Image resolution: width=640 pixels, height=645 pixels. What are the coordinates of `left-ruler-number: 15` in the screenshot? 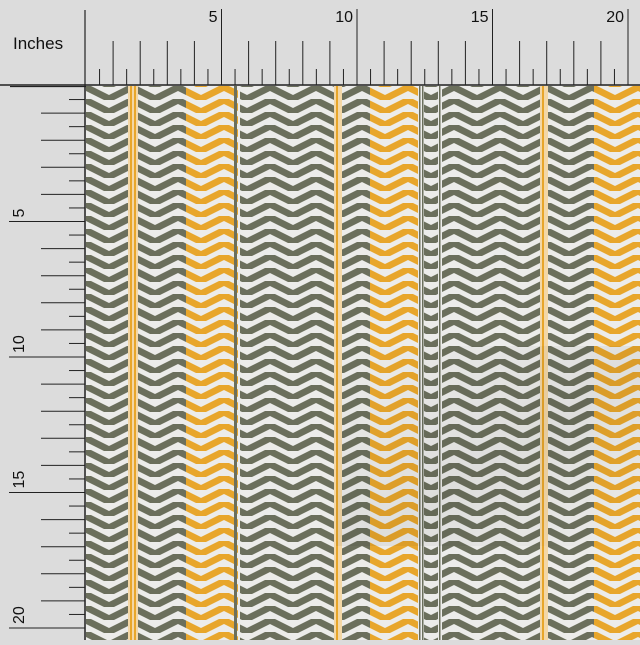 It's located at (19, 480).